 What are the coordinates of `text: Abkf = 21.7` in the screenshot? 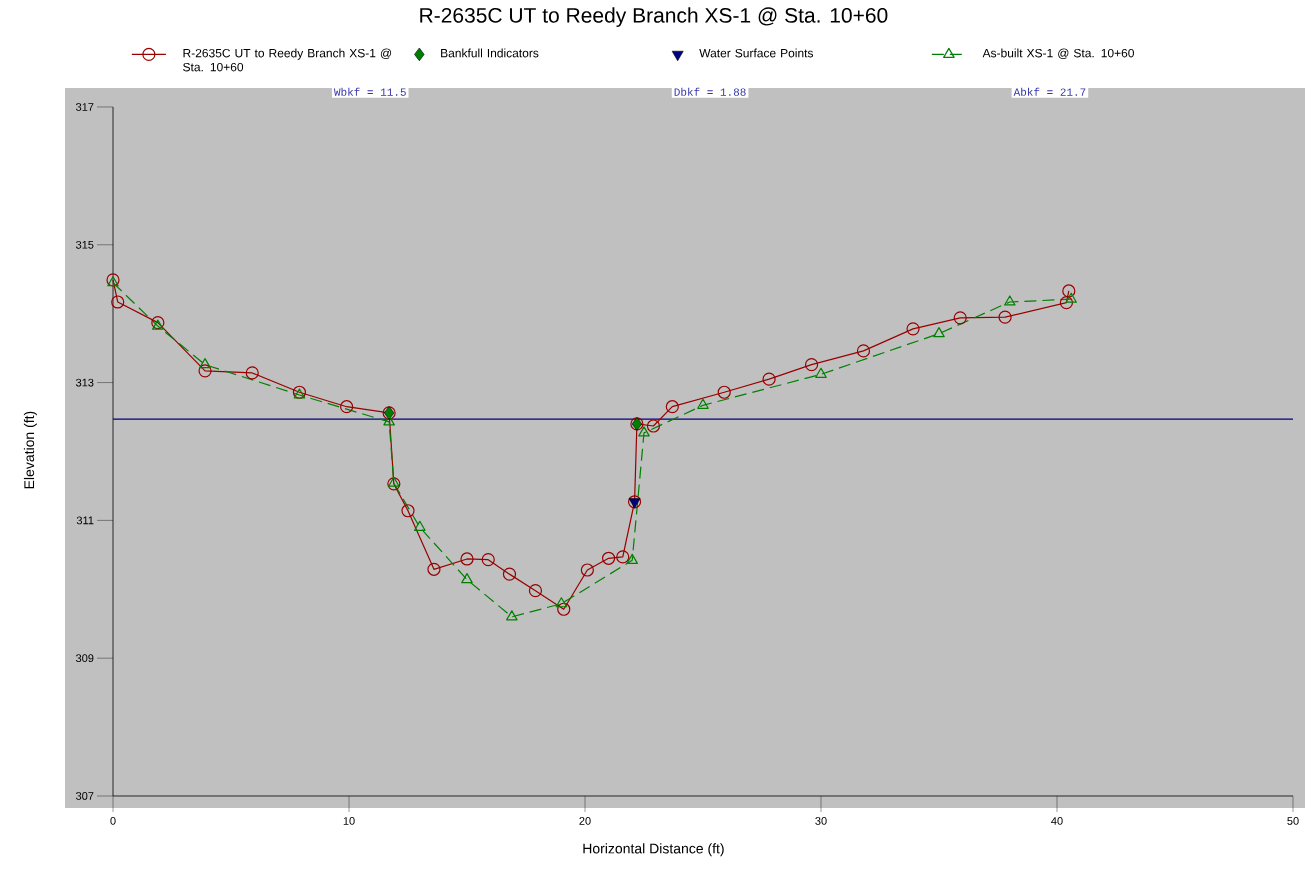 It's located at (1049, 91).